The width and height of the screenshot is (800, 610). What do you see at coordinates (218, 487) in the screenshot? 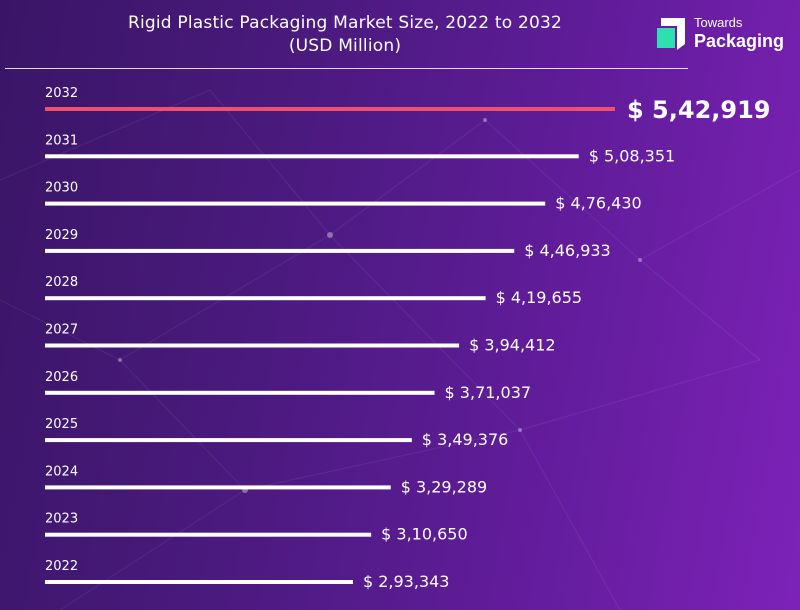
I see `bar-2024` at bounding box center [218, 487].